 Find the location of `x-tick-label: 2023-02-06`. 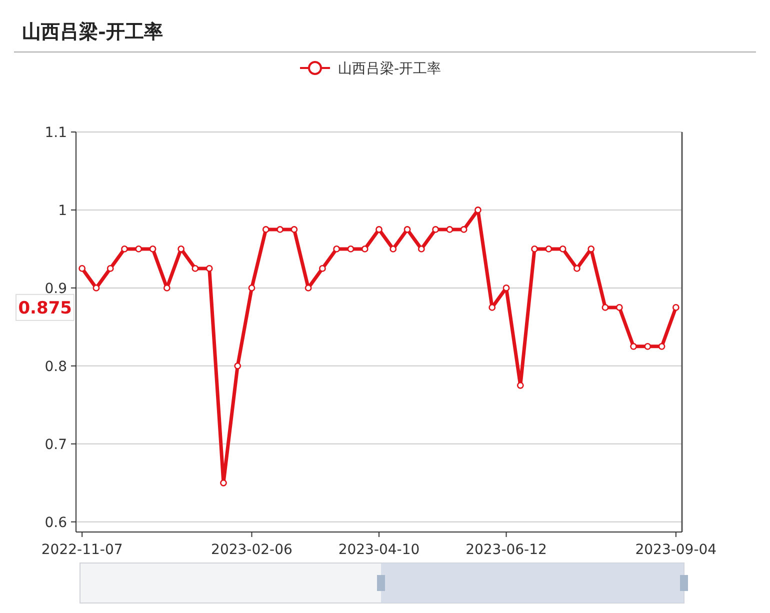

x-tick-label: 2023-02-06 is located at coordinates (252, 550).